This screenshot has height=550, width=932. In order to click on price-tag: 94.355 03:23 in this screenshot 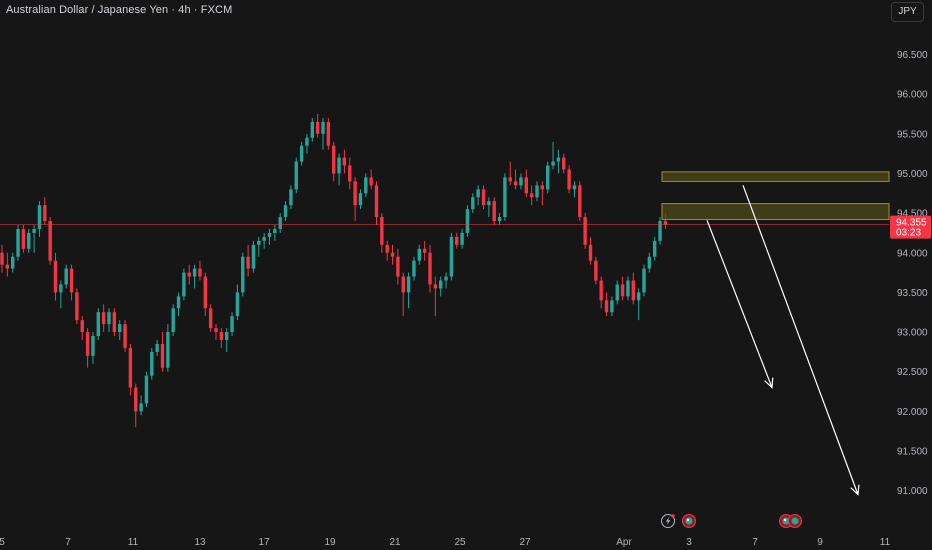, I will do `click(910, 227)`.